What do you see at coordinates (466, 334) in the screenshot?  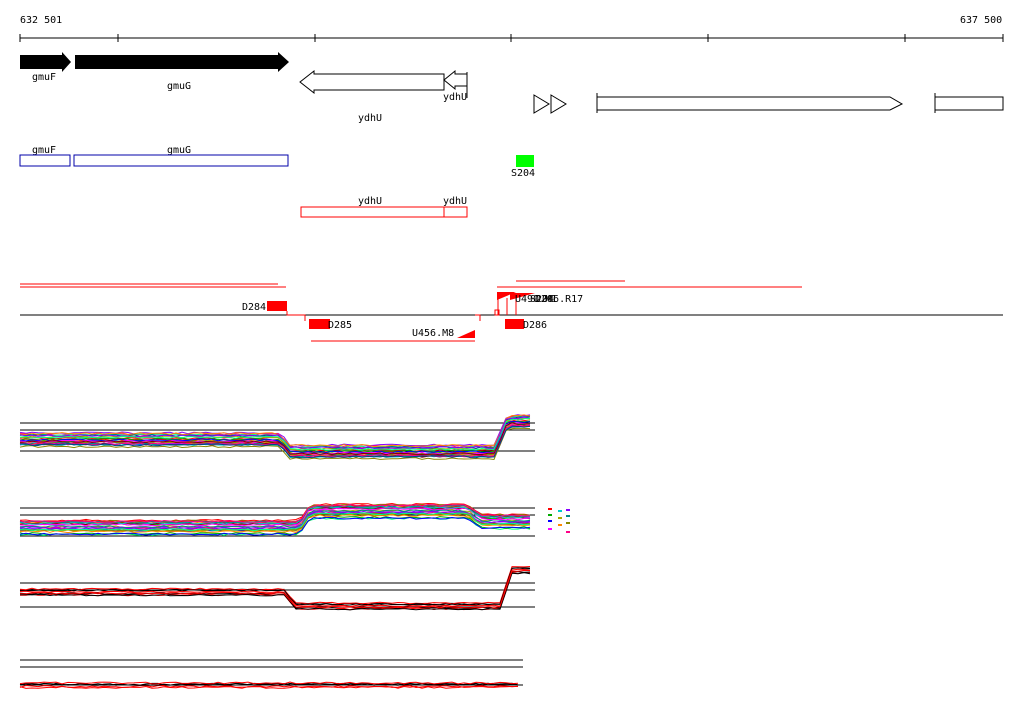 I see `feature-u456-triangle` at bounding box center [466, 334].